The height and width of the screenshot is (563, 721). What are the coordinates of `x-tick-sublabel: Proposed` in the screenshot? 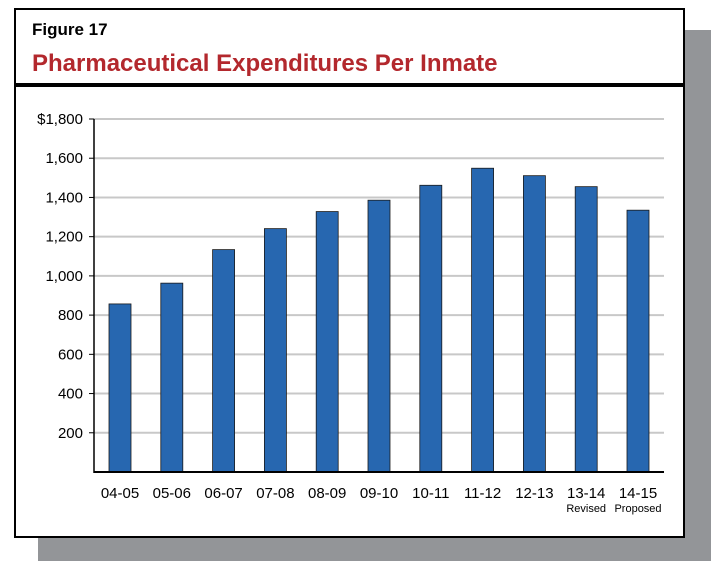 It's located at (637, 509).